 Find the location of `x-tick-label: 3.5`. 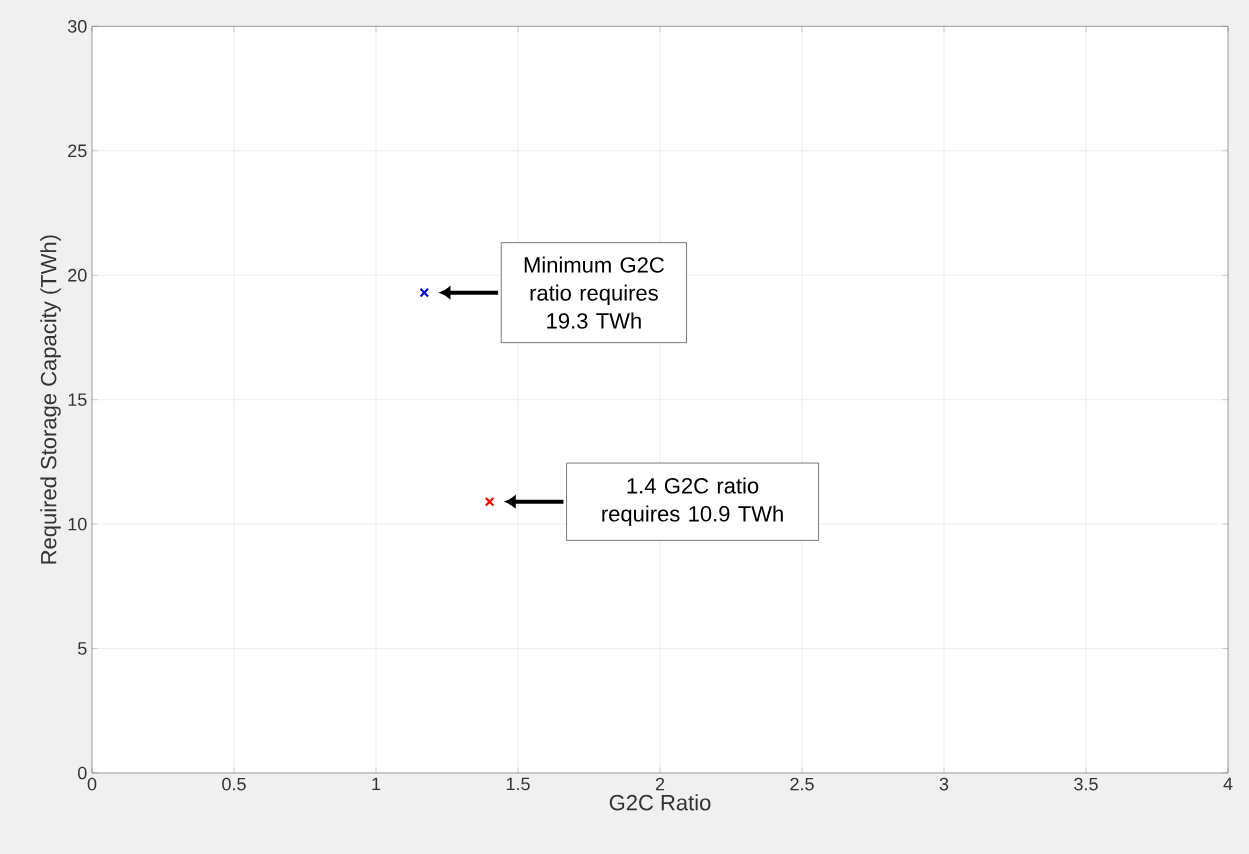

x-tick-label: 3.5 is located at coordinates (1086, 784).